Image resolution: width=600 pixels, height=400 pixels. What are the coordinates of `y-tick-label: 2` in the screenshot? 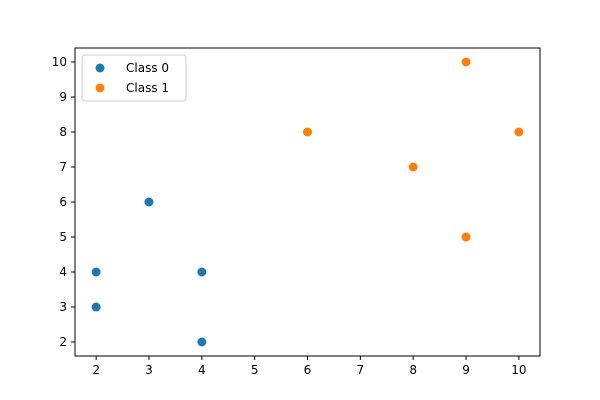 It's located at (63, 342).